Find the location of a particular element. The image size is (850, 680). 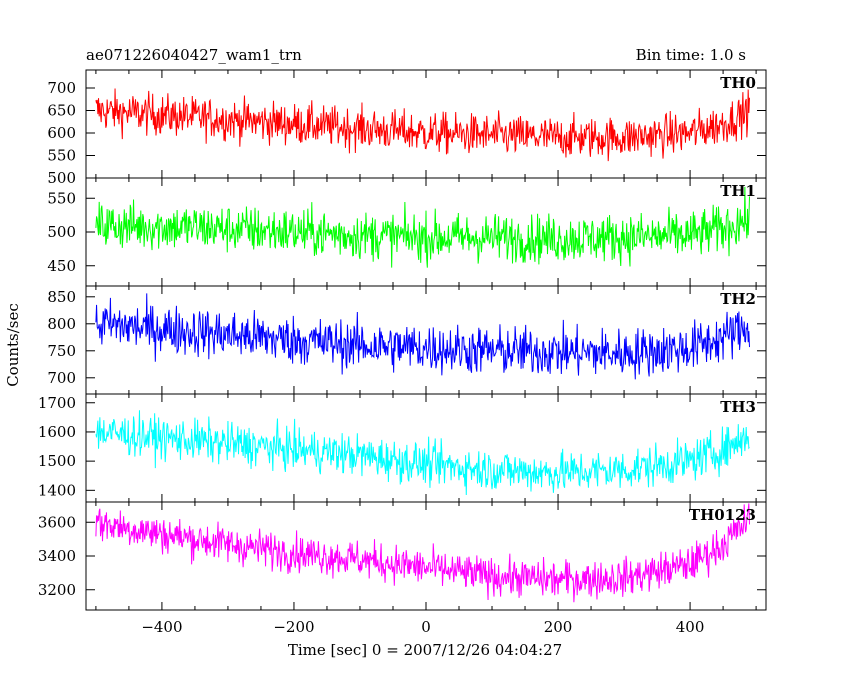

panel-th0: 500 550 600 650 700 TH0 is located at coordinates (407, 128).